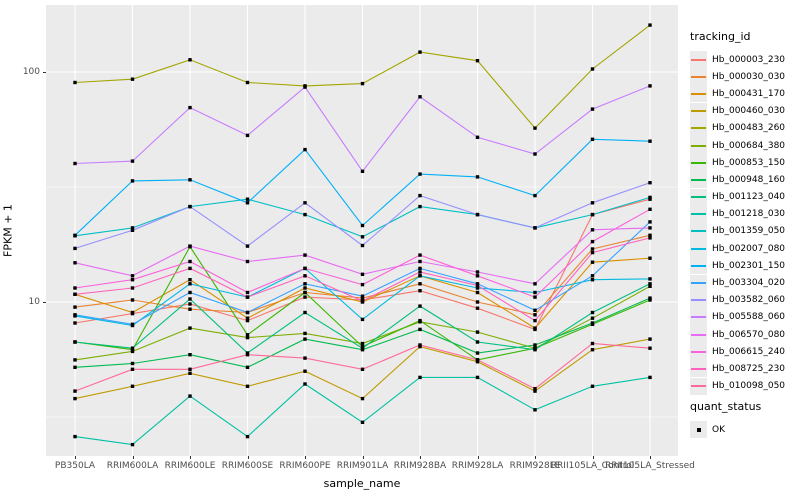 The image size is (800, 500). I want to click on legend-item: Hb_000483_260, so click(744, 128).